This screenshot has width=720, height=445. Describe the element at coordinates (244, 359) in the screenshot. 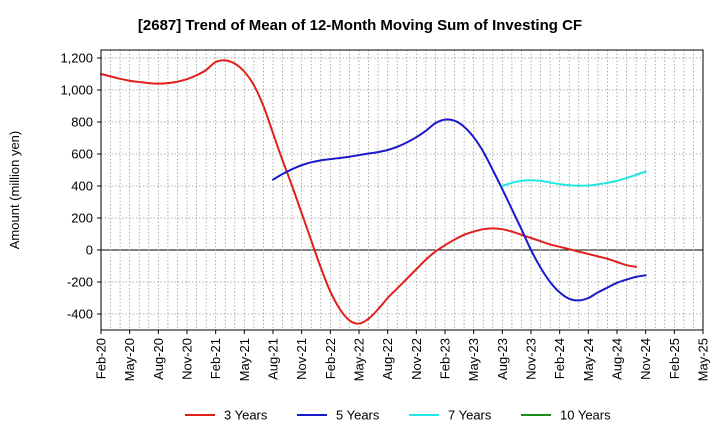

I see `x-tick-label: May-21` at that location.